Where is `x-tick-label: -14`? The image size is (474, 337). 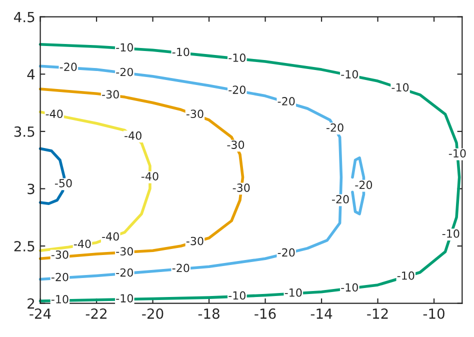 x-tick-label: -14 is located at coordinates (321, 313).